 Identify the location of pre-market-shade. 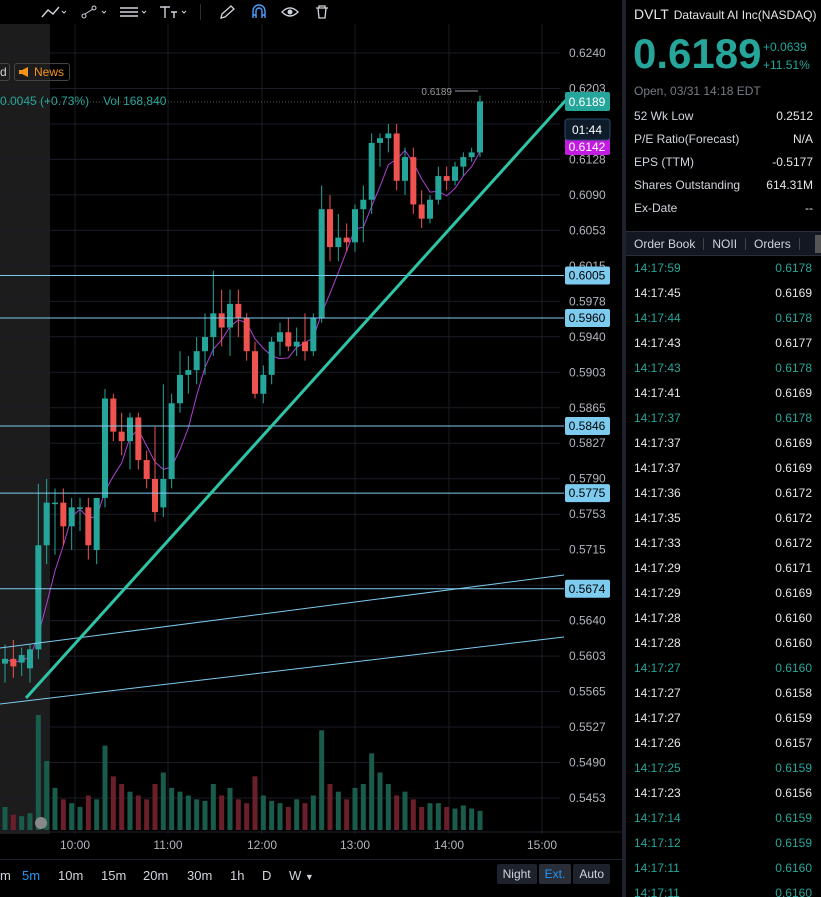
(25, 429).